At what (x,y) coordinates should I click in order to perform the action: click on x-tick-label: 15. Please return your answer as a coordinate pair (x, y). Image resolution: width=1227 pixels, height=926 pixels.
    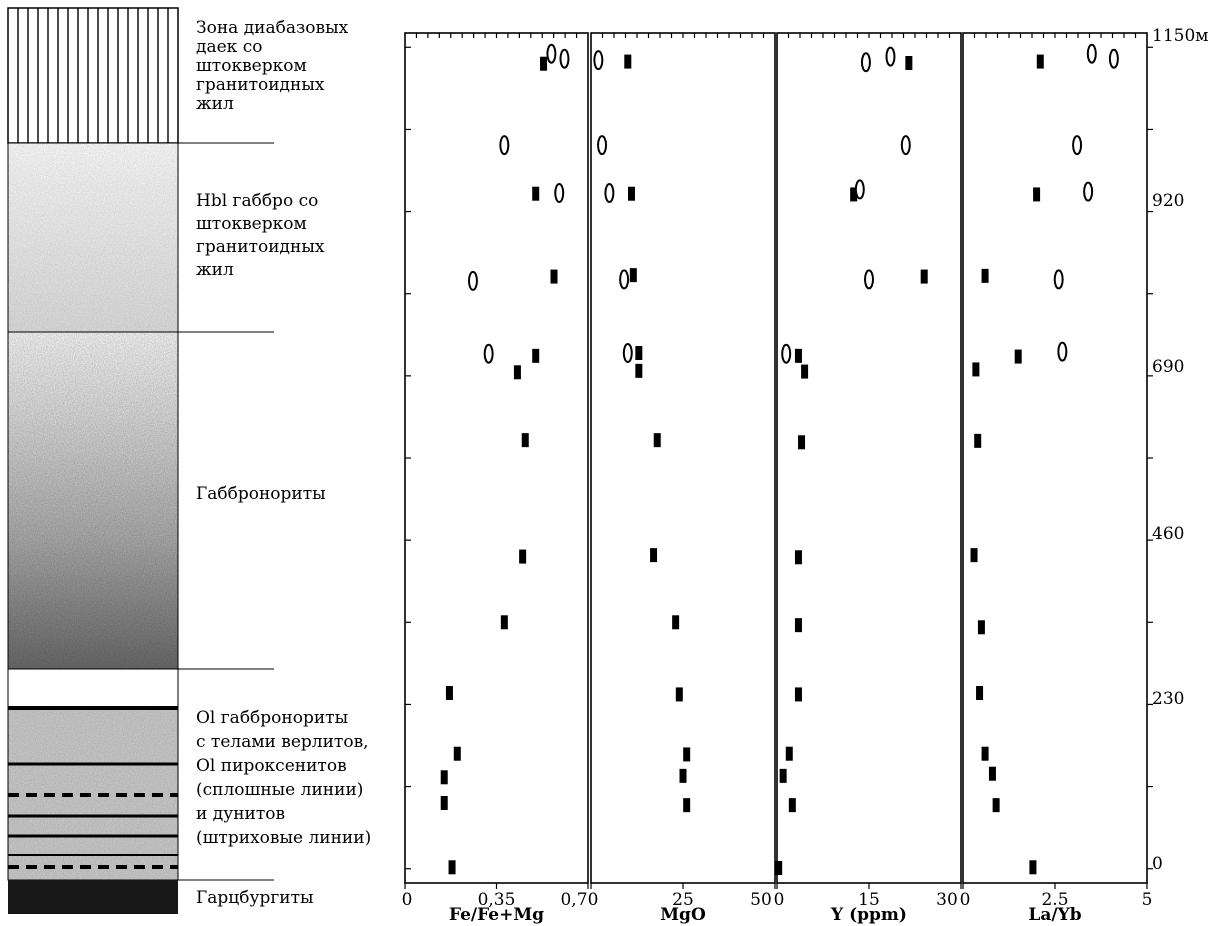
    Looking at the image, I should click on (869, 900).